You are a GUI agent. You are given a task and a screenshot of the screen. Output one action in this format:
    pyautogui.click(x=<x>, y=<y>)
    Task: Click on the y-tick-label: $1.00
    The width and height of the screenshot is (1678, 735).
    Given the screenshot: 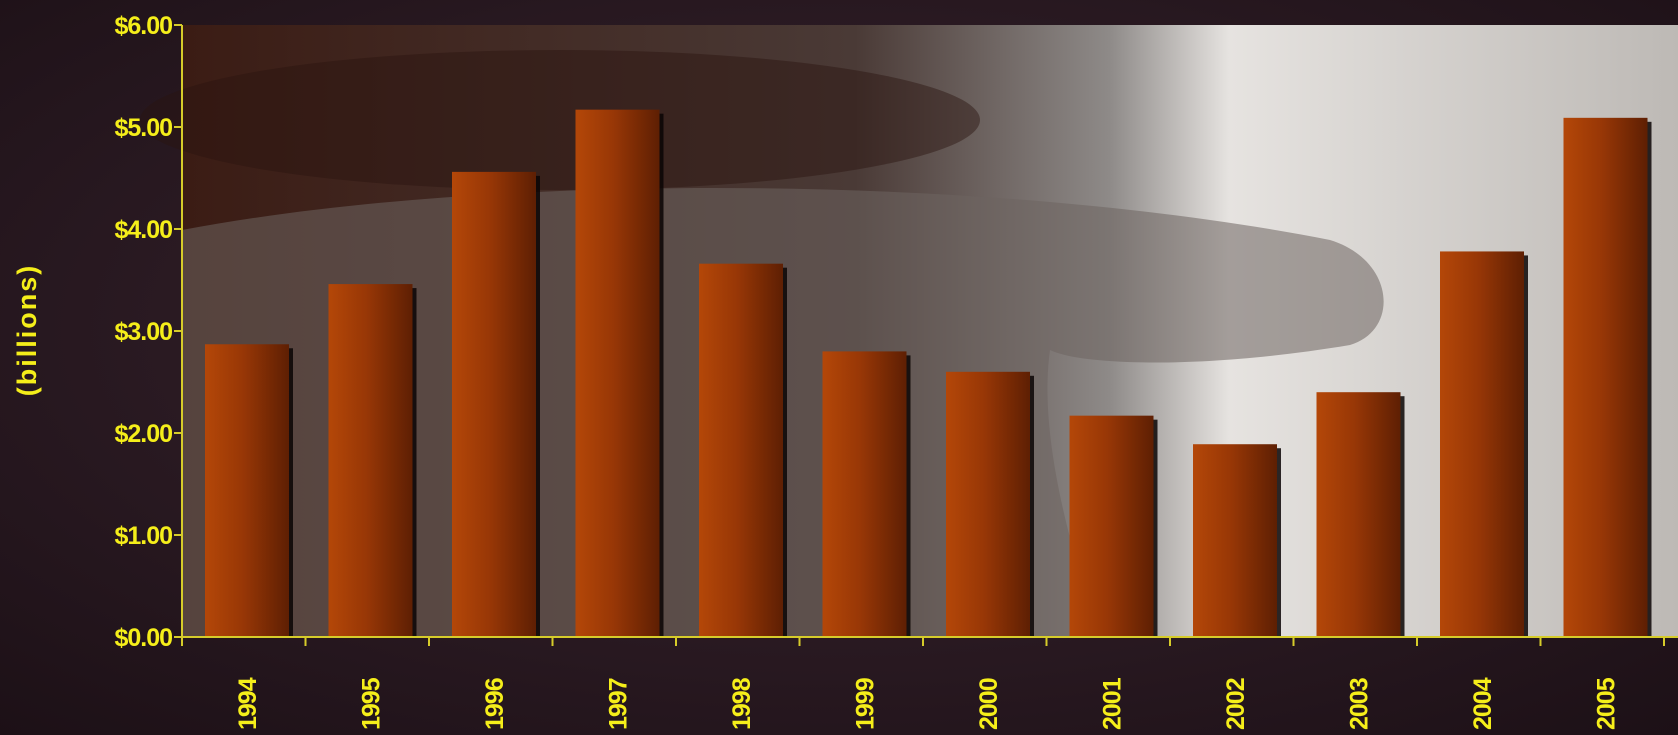 What is the action you would take?
    pyautogui.click(x=143, y=536)
    